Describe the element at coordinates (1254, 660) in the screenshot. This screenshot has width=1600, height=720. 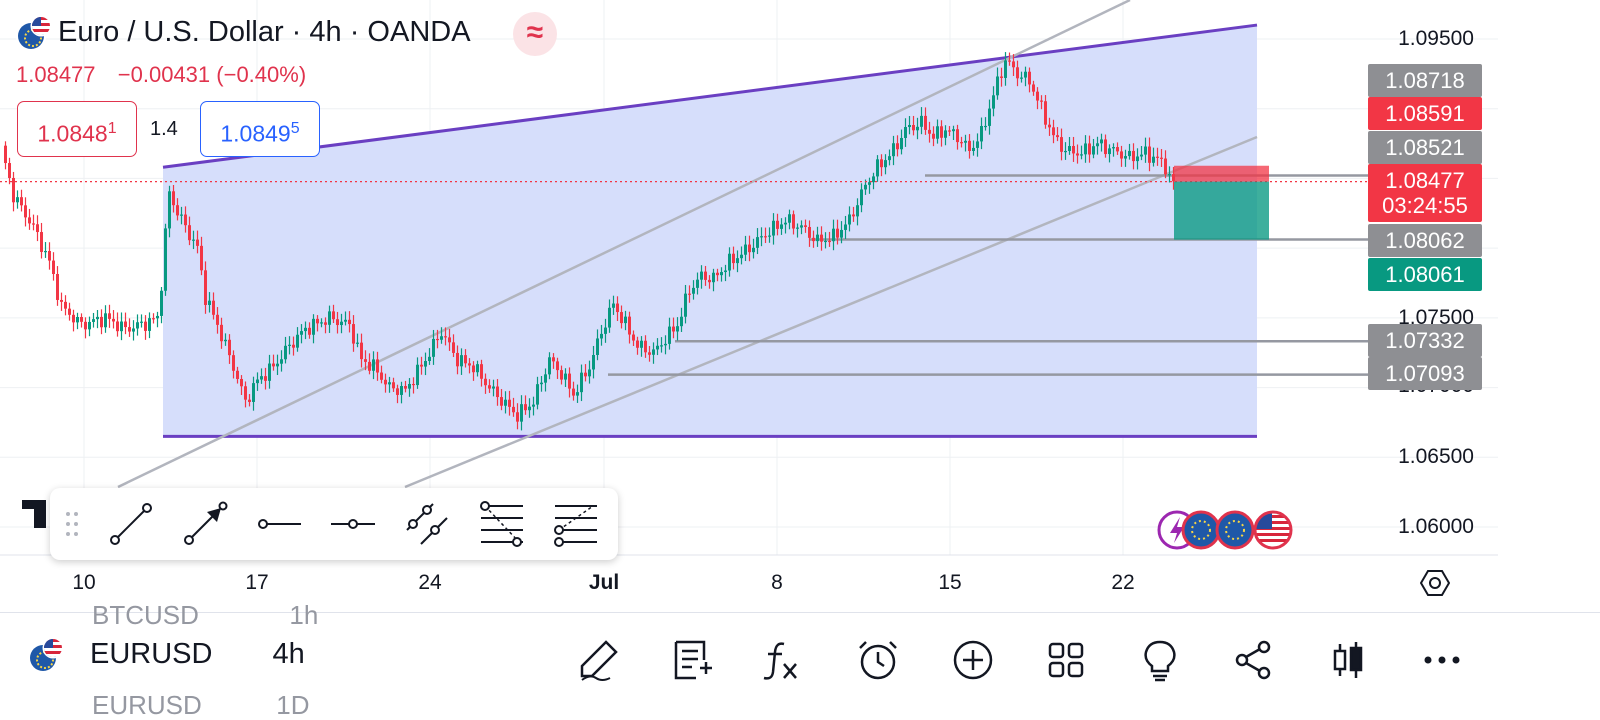
I see `share-icon` at that location.